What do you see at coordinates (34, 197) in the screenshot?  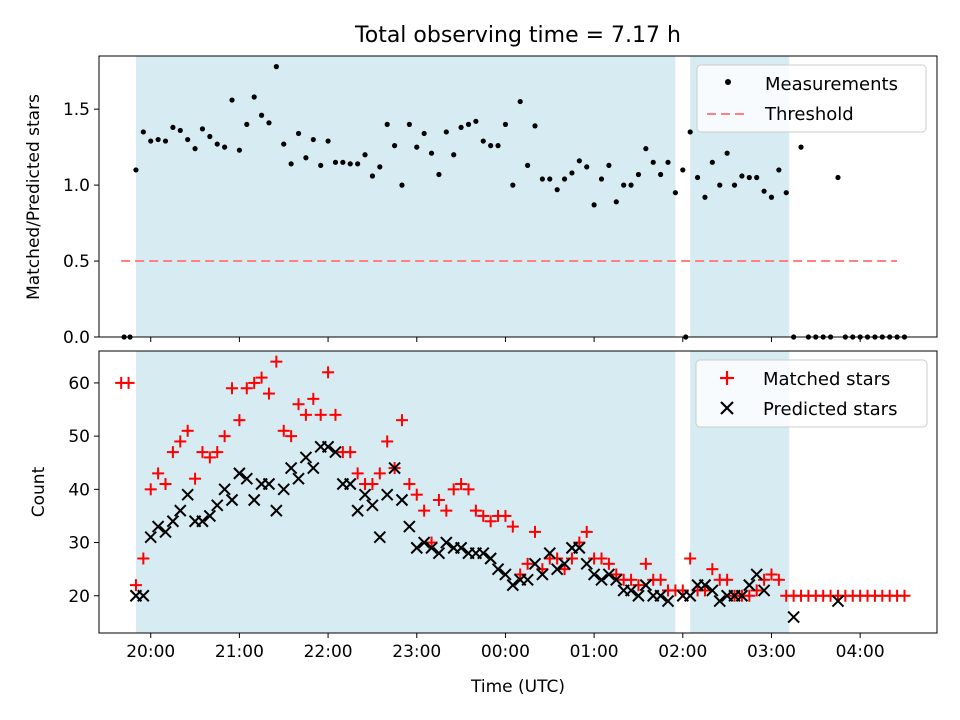 I see `top-y-axis-label: Matched/Predicted stars` at bounding box center [34, 197].